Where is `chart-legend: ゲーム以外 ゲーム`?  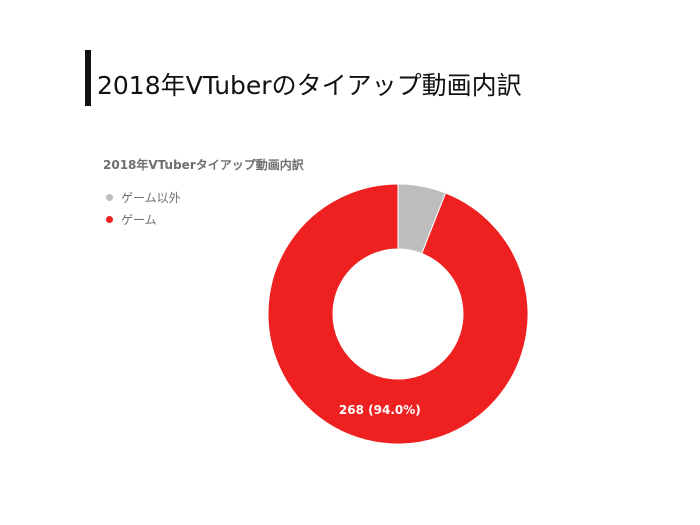
chart-legend: ゲーム以外 ゲーム is located at coordinates (143, 208).